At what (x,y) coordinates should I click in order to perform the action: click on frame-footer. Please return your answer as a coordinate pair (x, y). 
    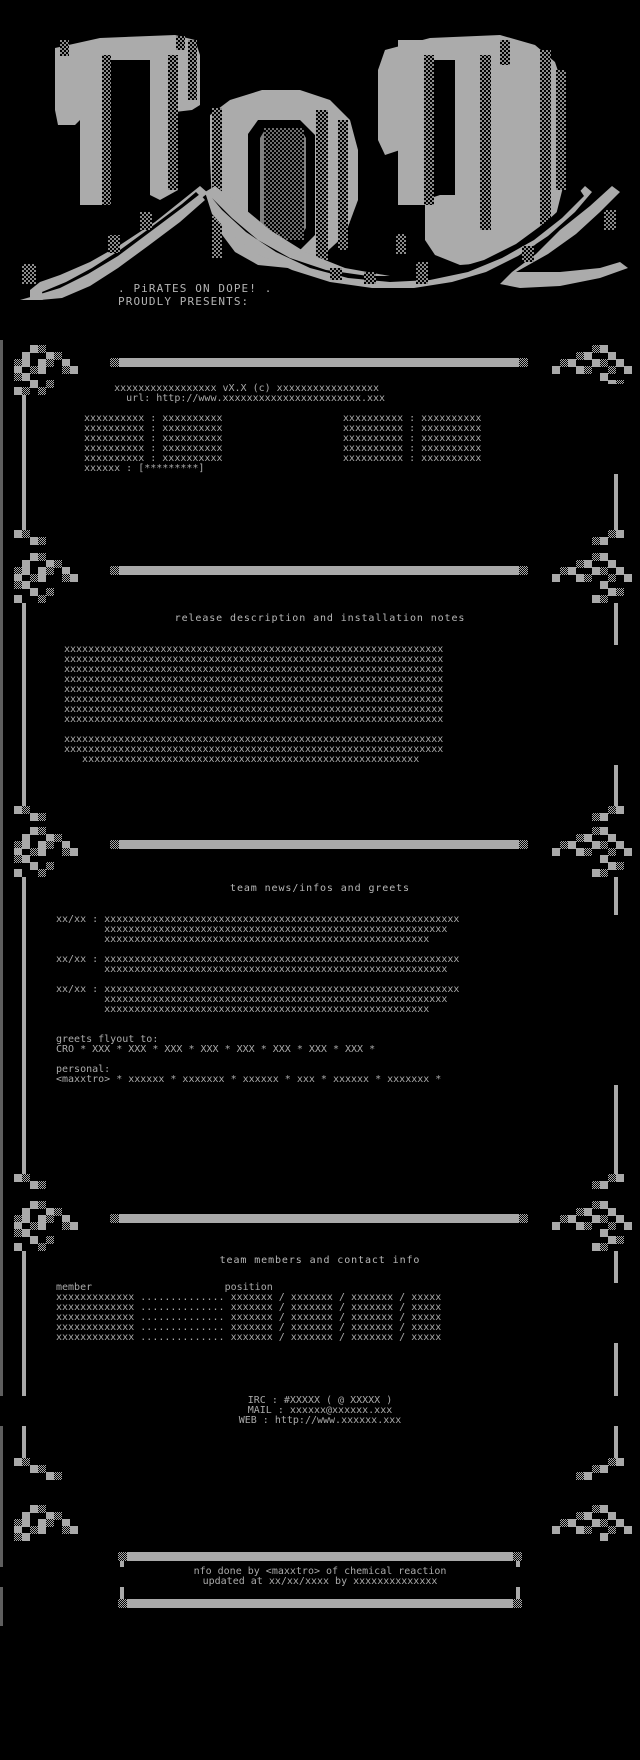
    Looking at the image, I should click on (320, 1625).